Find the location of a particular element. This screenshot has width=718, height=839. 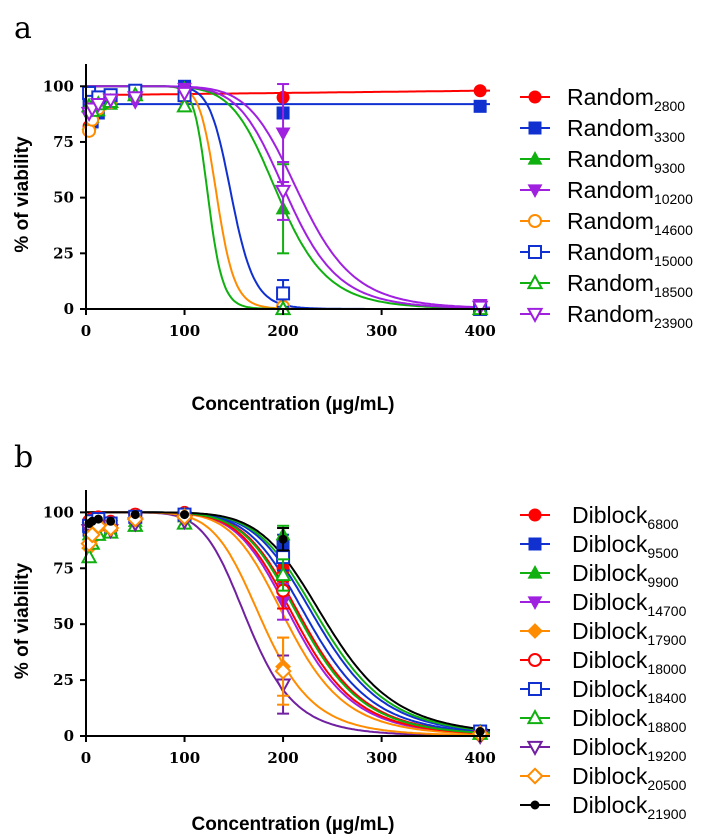

legend-label: Diblock6800 is located at coordinates (625, 517).